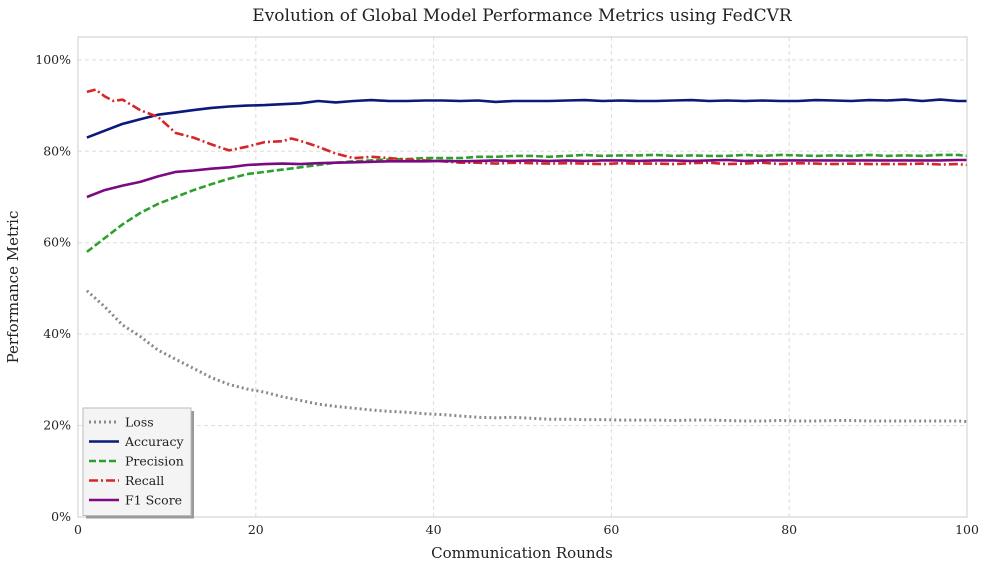 This screenshot has height=572, width=985. I want to click on series-line-accuracy, so click(526, 118).